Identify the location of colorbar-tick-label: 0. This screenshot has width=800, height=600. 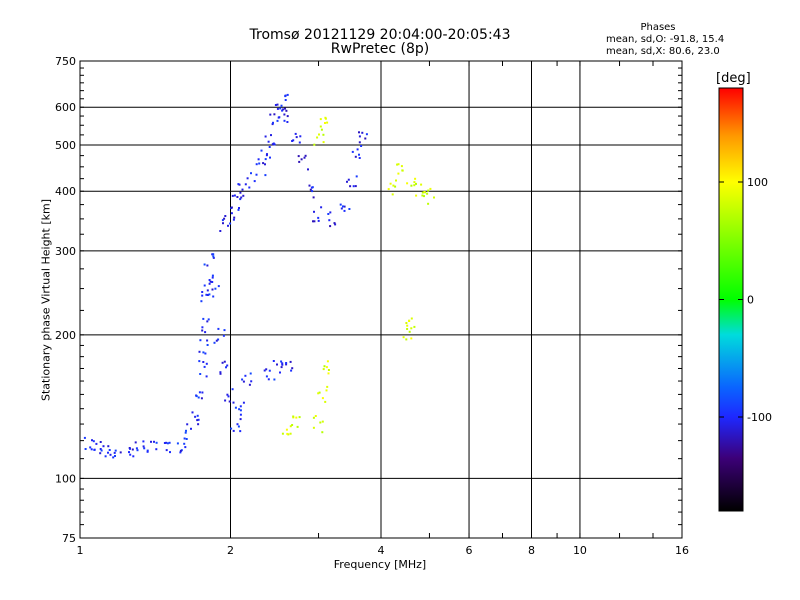
(750, 300).